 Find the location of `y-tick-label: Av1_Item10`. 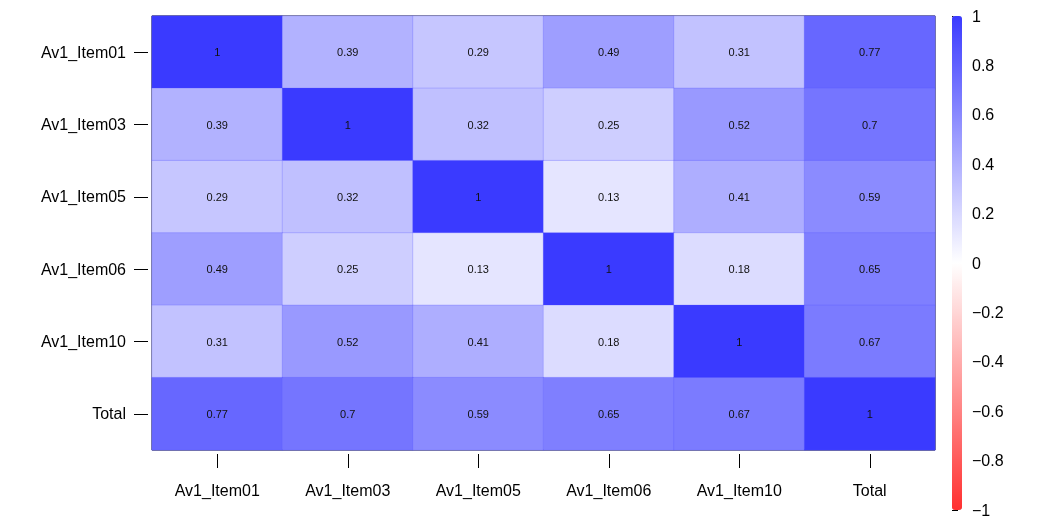

y-tick-label: Av1_Item10 is located at coordinates (83, 342).